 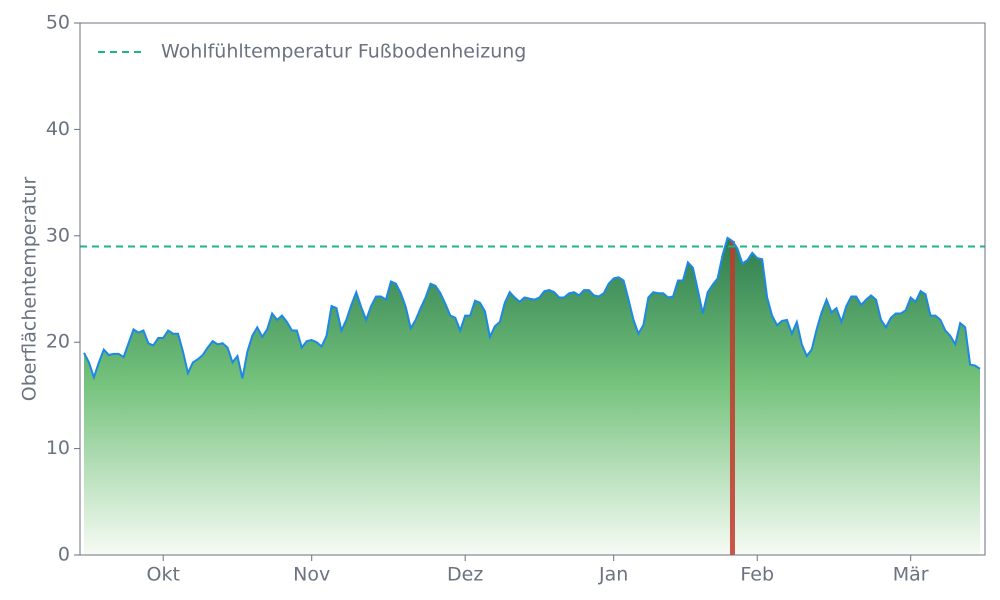 I want to click on x-tick-label: Mär, so click(x=911, y=575).